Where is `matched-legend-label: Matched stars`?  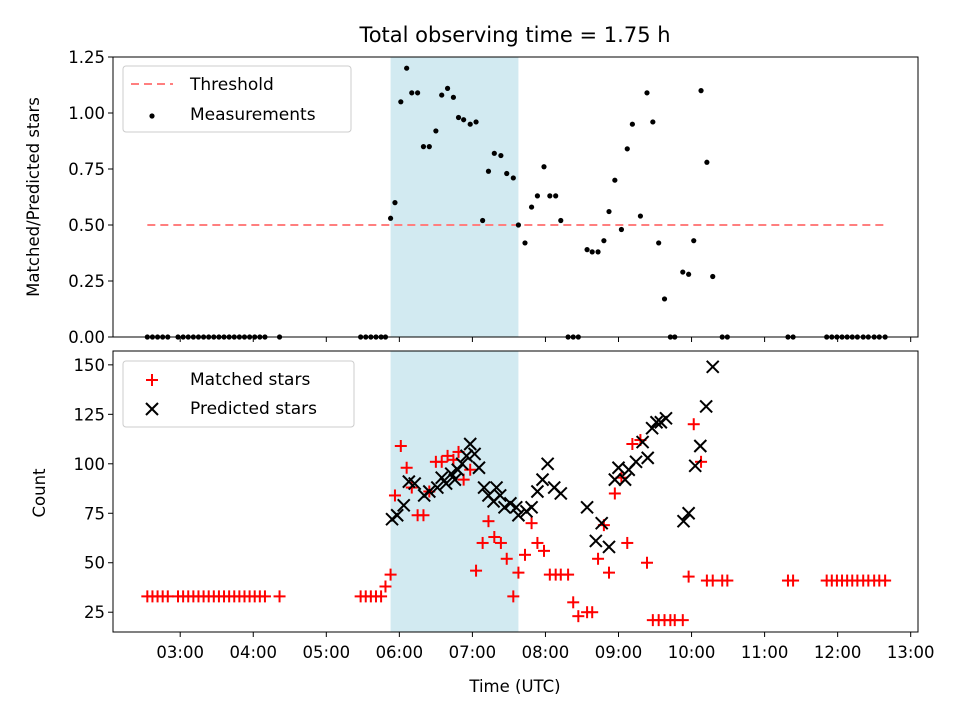 matched-legend-label: Matched stars is located at coordinates (250, 380).